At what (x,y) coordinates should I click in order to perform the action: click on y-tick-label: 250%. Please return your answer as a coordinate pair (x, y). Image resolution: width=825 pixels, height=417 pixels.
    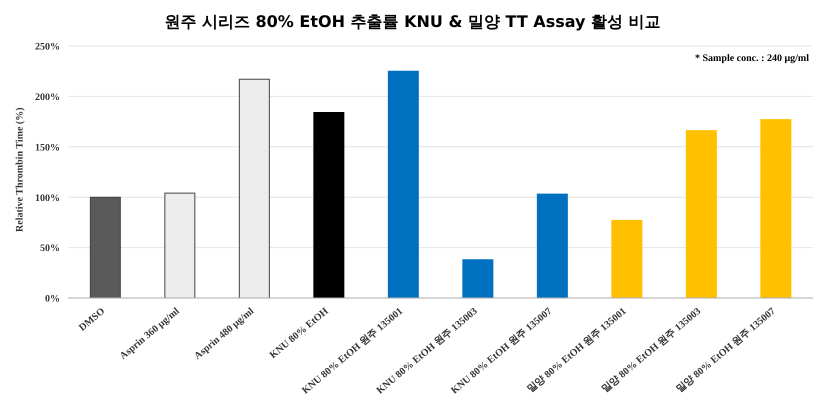
    Looking at the image, I should click on (47, 47).